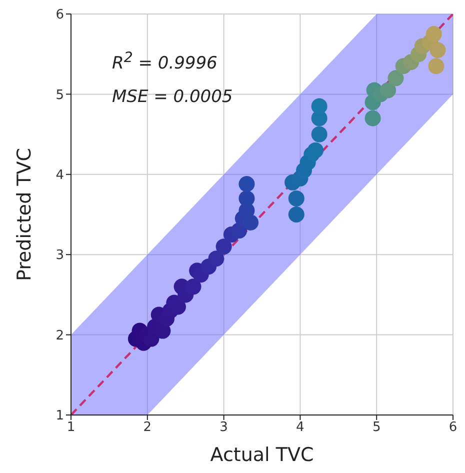 Image resolution: width=465 pixels, height=473 pixels. I want to click on x-tick-label: 5, so click(376, 428).